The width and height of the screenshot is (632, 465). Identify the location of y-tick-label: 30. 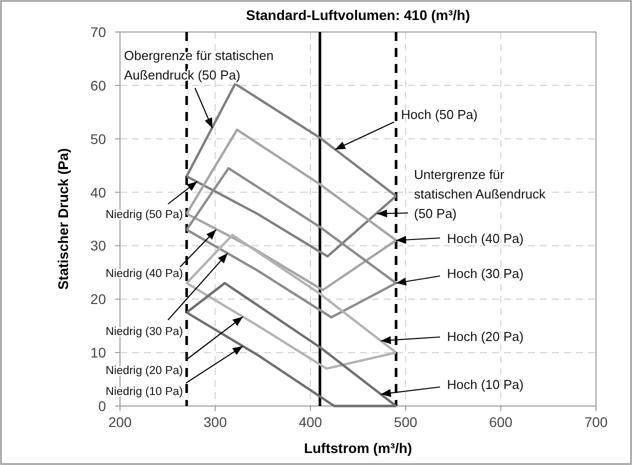
(98, 246).